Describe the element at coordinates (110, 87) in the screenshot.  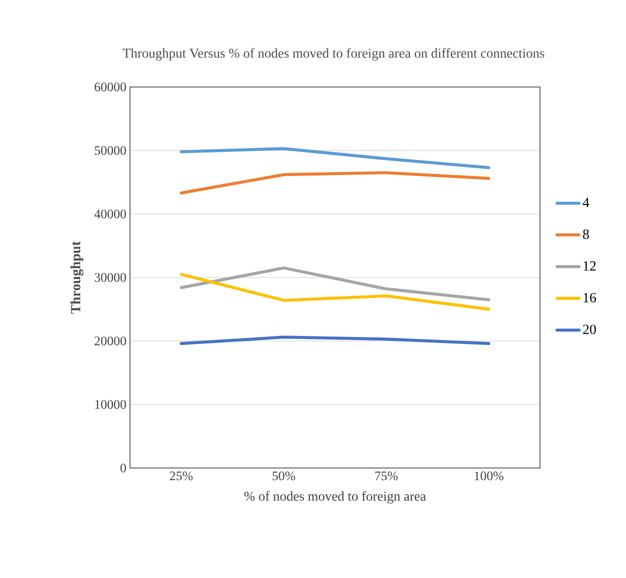
I see `y-tick-label: 60000` at that location.